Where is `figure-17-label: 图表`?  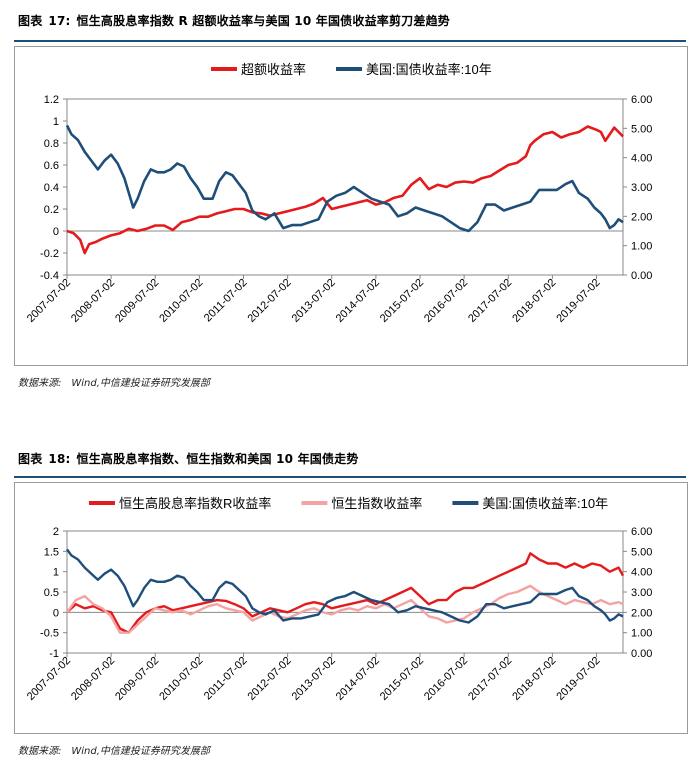 figure-17-label: 图表 is located at coordinates (30, 21).